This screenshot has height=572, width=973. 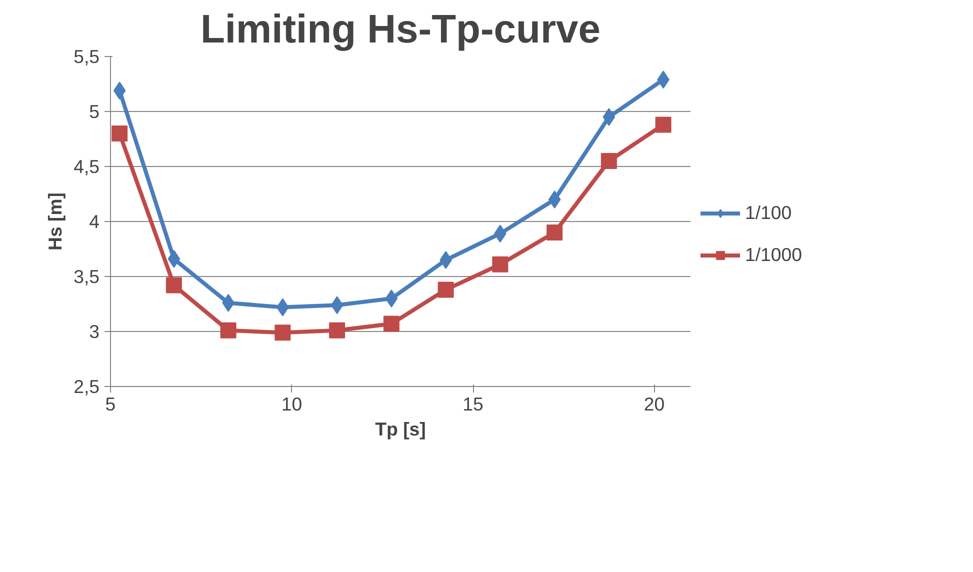 What do you see at coordinates (87, 386) in the screenshot?
I see `y-tick-label: 2,5` at bounding box center [87, 386].